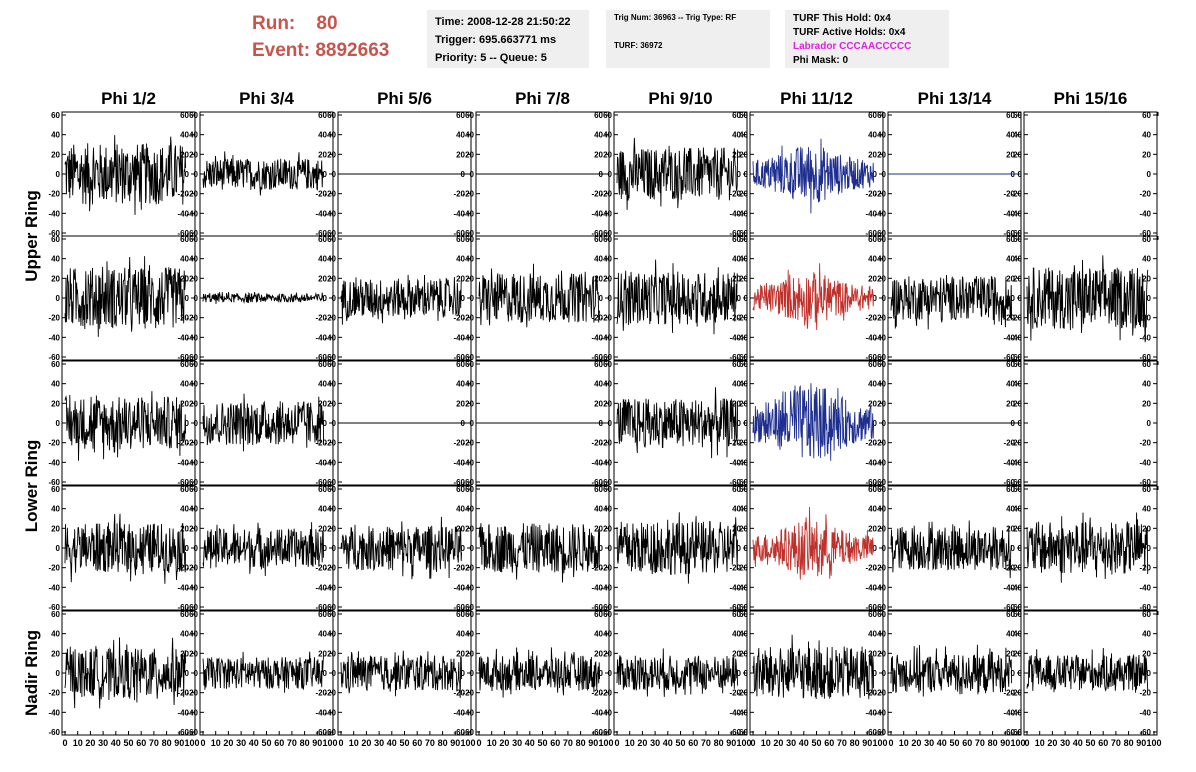 The height and width of the screenshot is (772, 1196). Describe the element at coordinates (605, 743) in the screenshot. I see `xtick-label: 100` at that location.